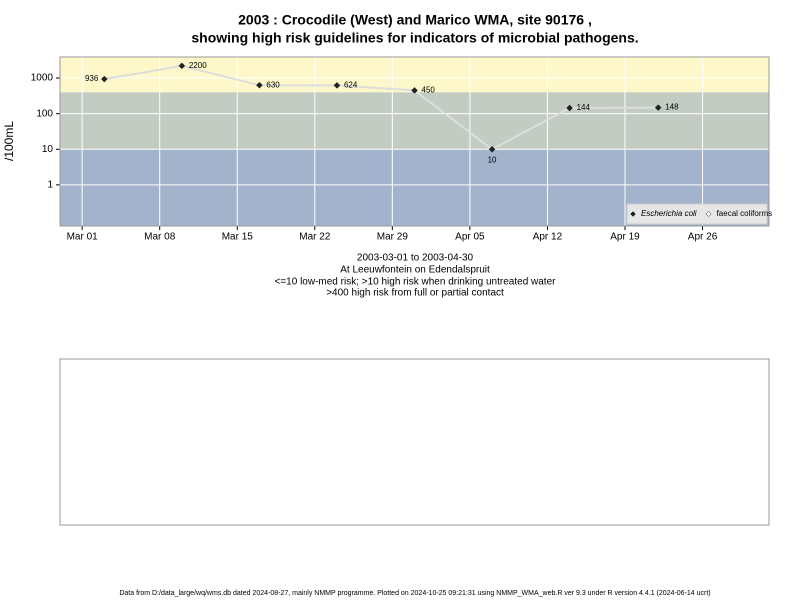 The width and height of the screenshot is (800, 600). What do you see at coordinates (9, 141) in the screenshot?
I see `y-axis-label: /100mL` at bounding box center [9, 141].